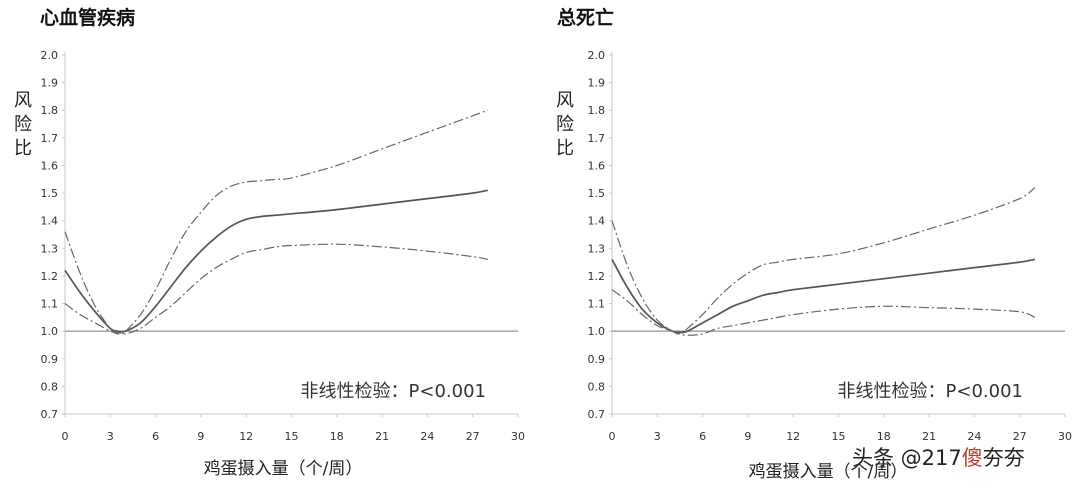  Describe the element at coordinates (1004, 458) in the screenshot. I see `watermark-suffix: 夯夯` at that location.